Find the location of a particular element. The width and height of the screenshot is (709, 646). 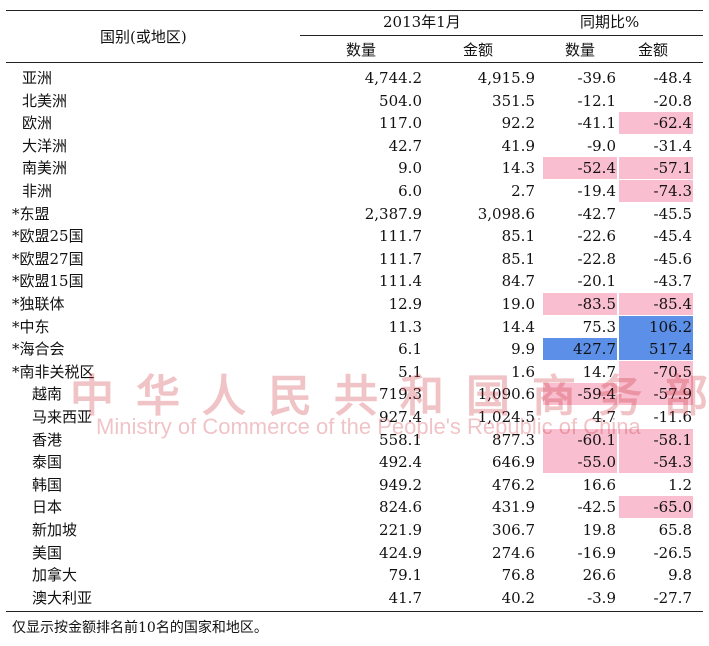

cell-value: 84.7 is located at coordinates (518, 281).